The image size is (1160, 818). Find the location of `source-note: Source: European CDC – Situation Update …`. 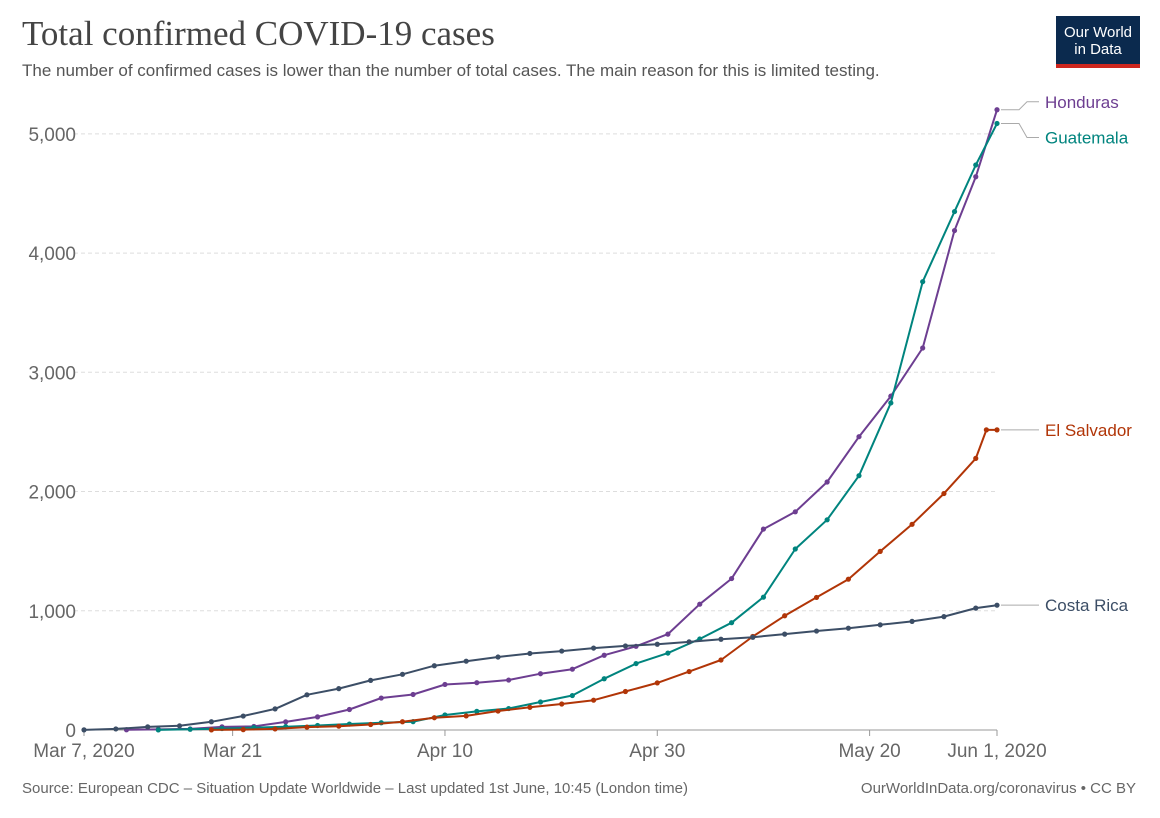

source-note: Source: European CDC – Situation Update … is located at coordinates (355, 788).